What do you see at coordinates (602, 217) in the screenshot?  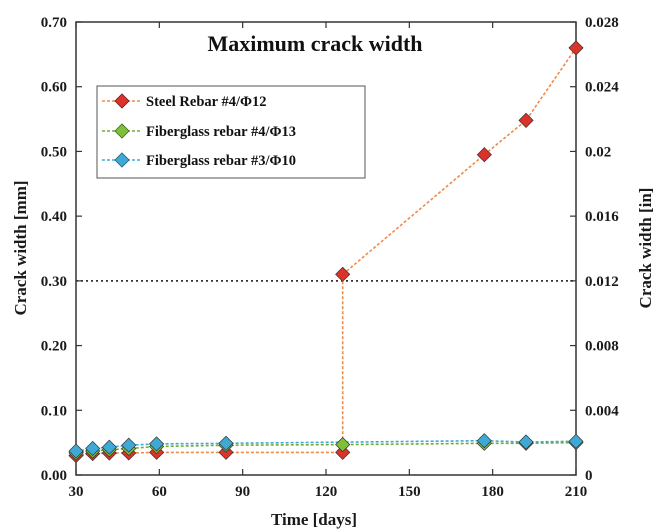 I see `y-tick-label-right: 0.016` at bounding box center [602, 217].